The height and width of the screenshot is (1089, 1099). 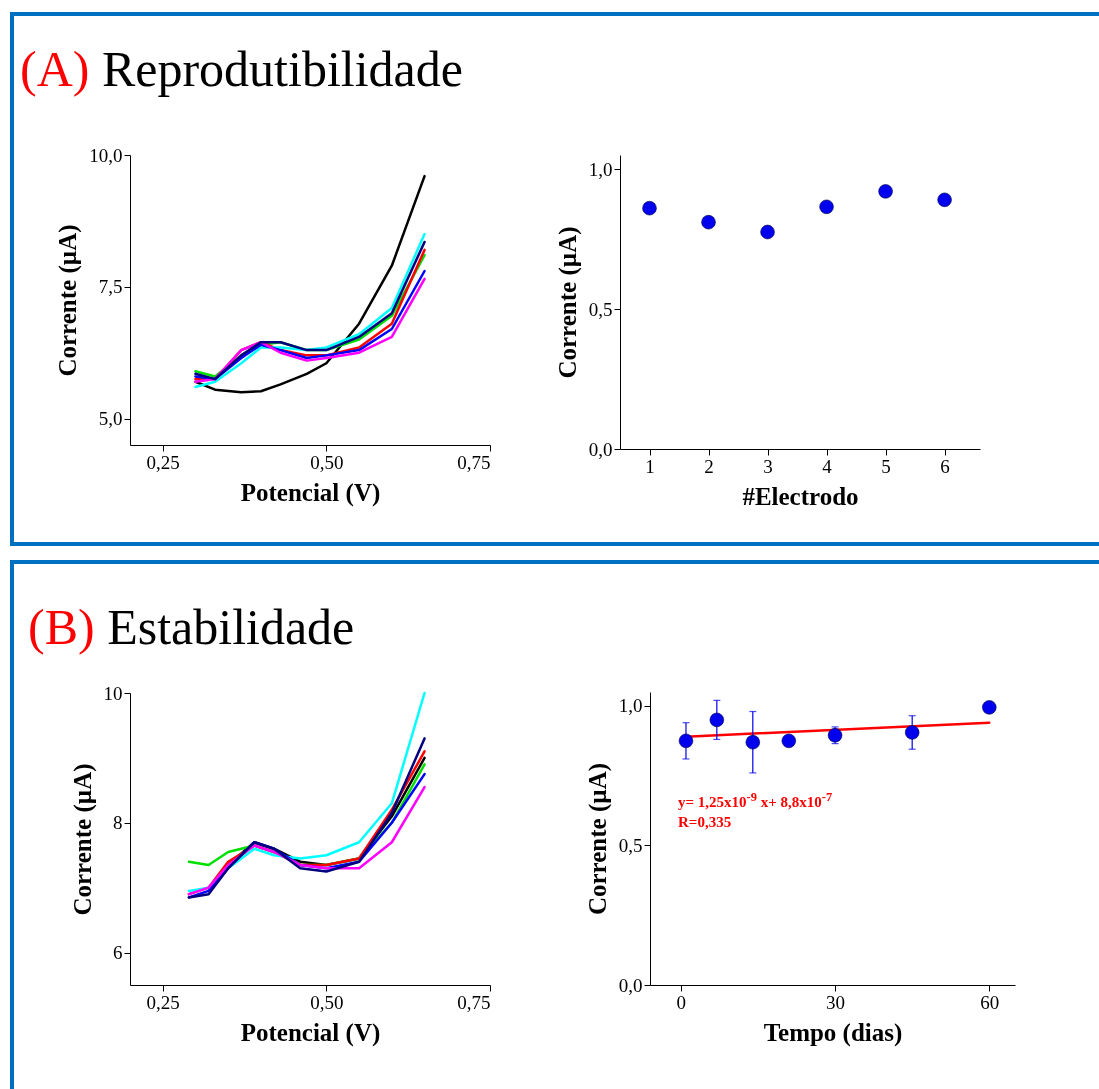 I want to click on x-tick-label: 60, so click(x=990, y=1002).